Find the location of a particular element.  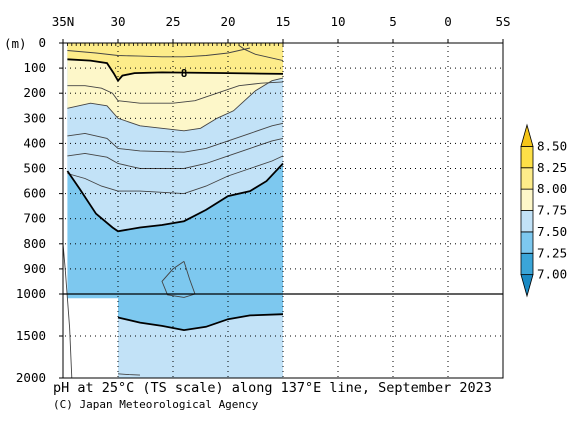

colorbar-label: 7.50 is located at coordinates (552, 231).